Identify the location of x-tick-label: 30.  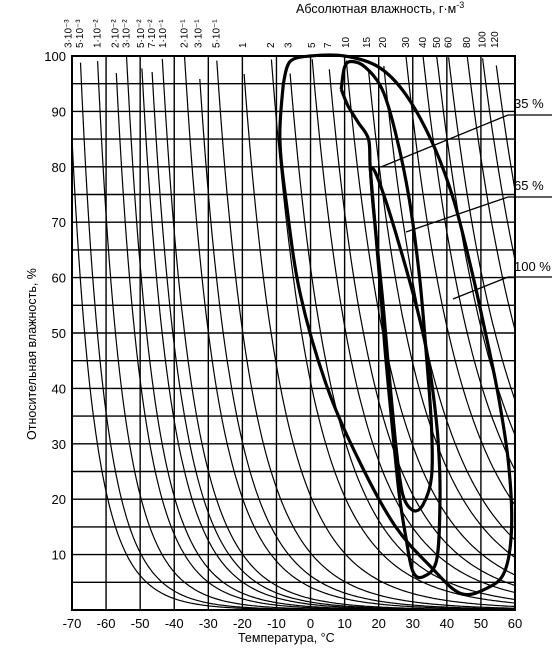
(413, 623).